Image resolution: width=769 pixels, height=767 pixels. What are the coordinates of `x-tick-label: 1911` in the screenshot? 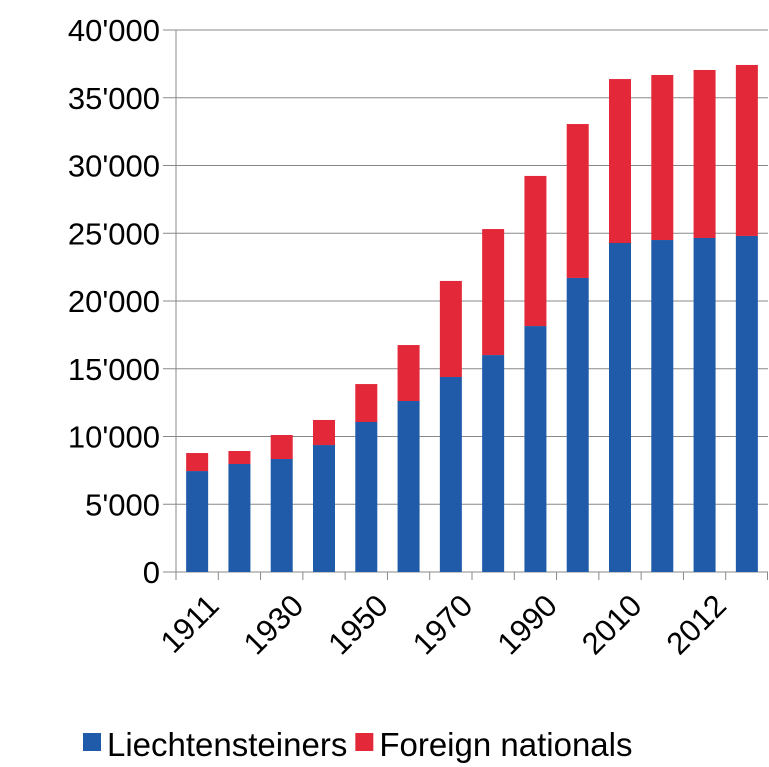 It's located at (190, 624).